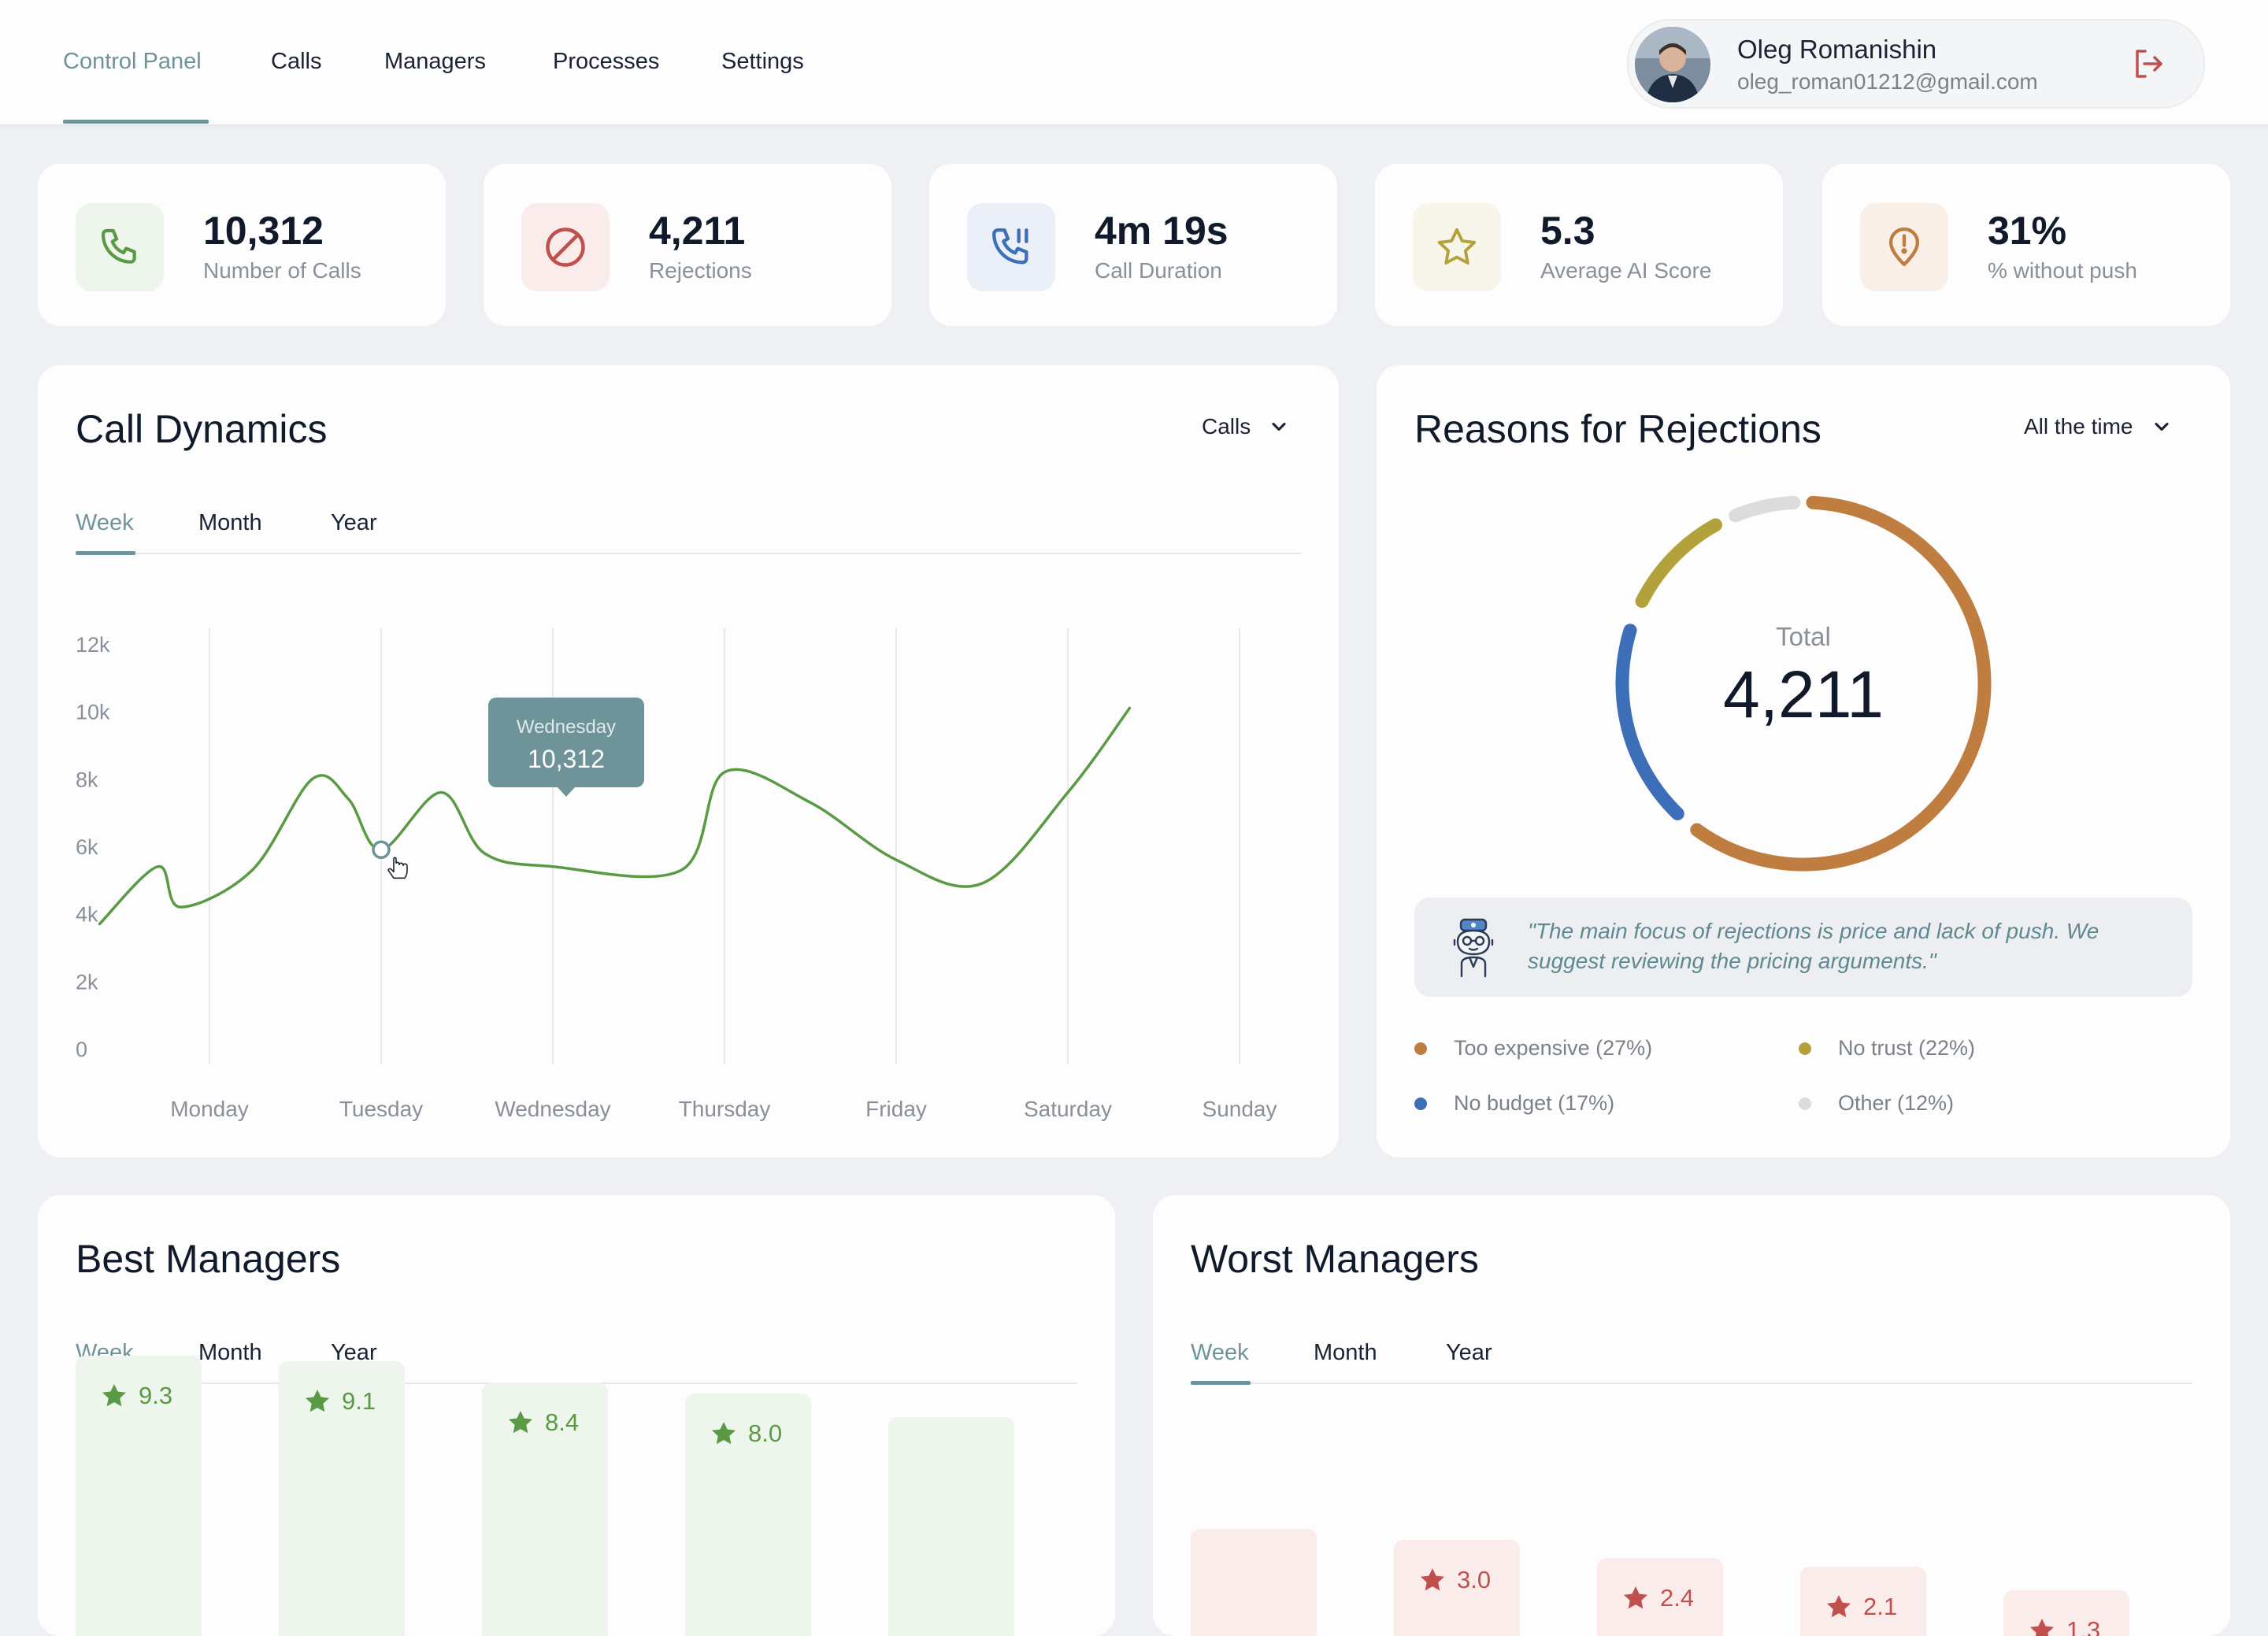 Image resolution: width=2268 pixels, height=1636 pixels. What do you see at coordinates (1803, 694) in the screenshot?
I see `donut-total-value: 4,211` at bounding box center [1803, 694].